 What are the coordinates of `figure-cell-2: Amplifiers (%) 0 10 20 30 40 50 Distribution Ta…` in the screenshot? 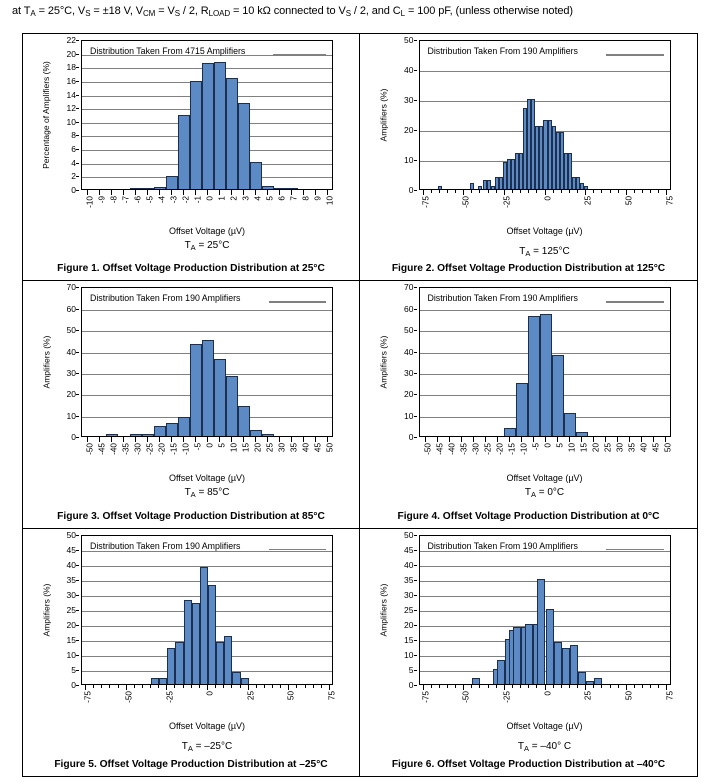 It's located at (528, 158).